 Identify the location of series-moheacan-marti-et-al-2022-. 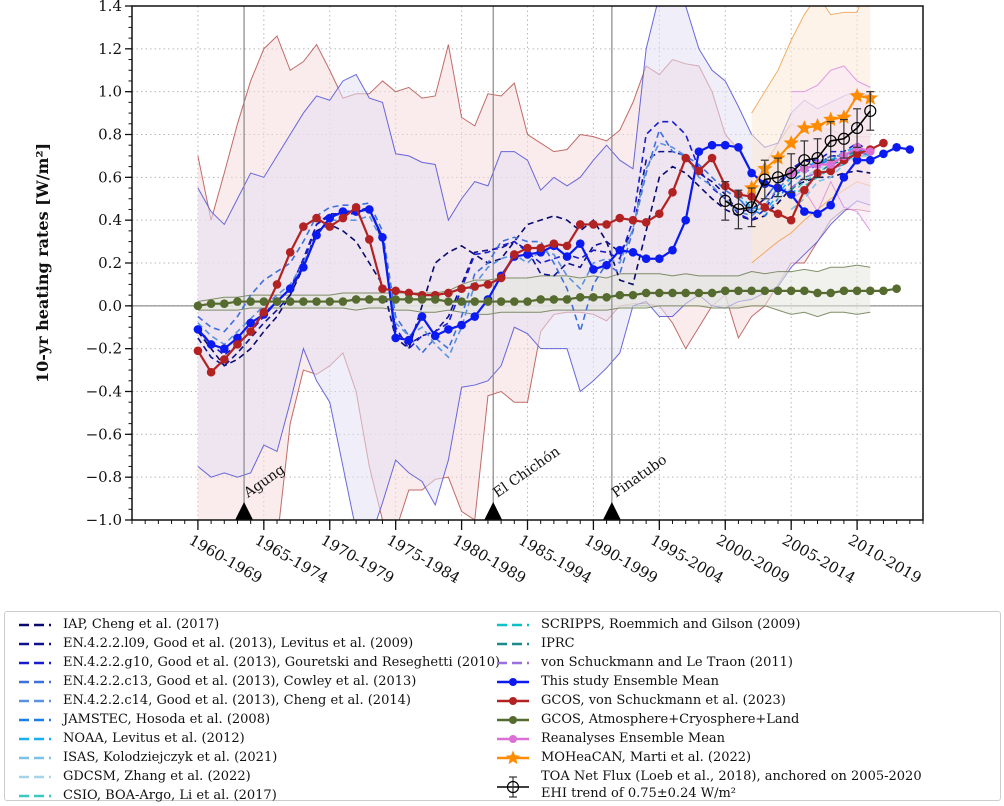
(811, 141).